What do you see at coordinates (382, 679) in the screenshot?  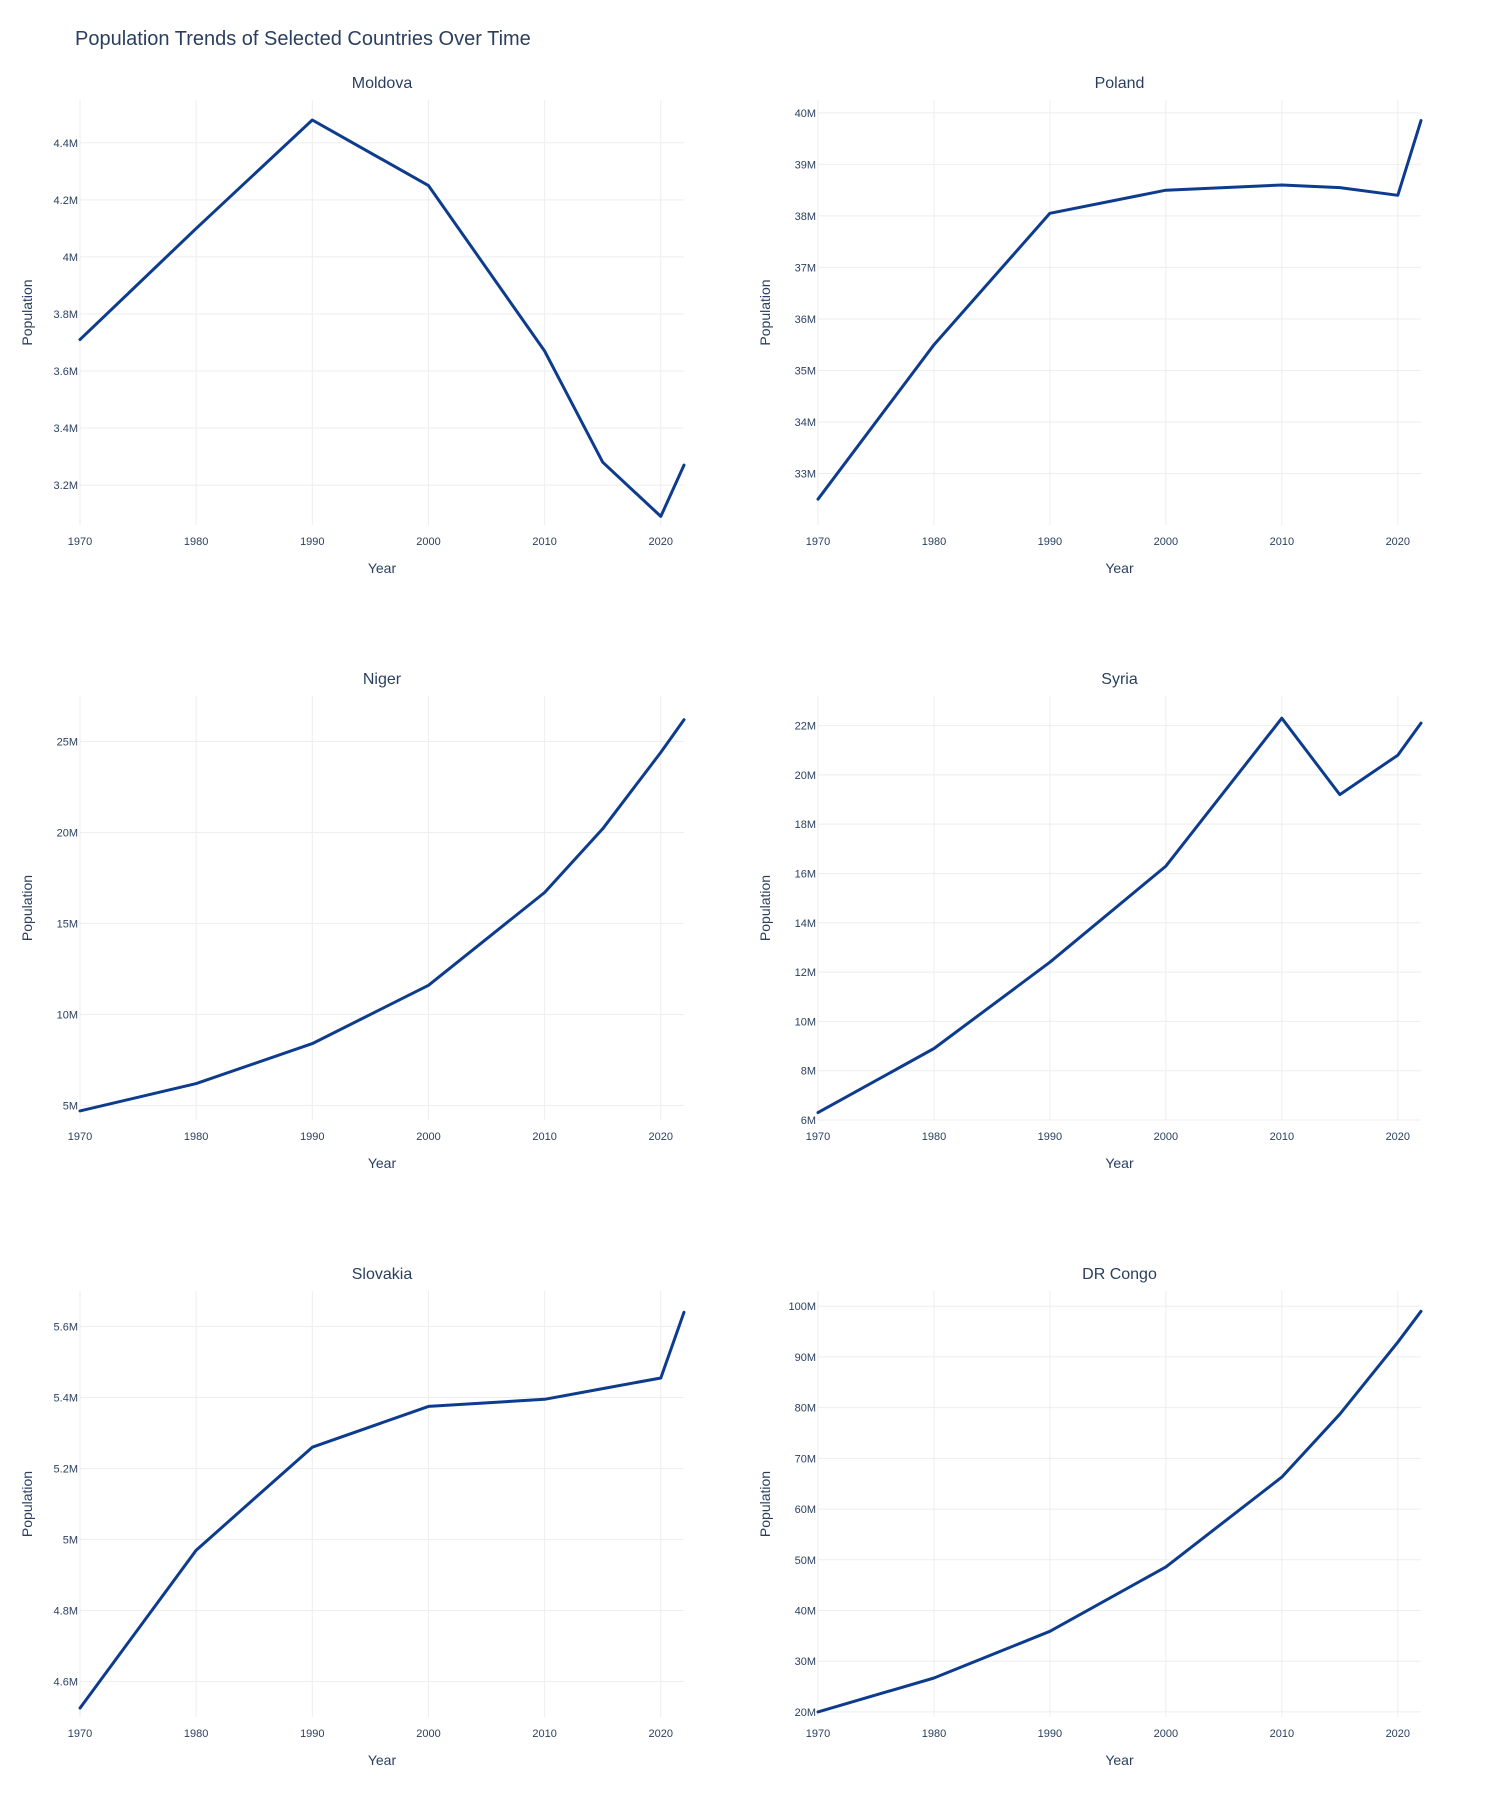 I see `panel-title: Niger` at bounding box center [382, 679].